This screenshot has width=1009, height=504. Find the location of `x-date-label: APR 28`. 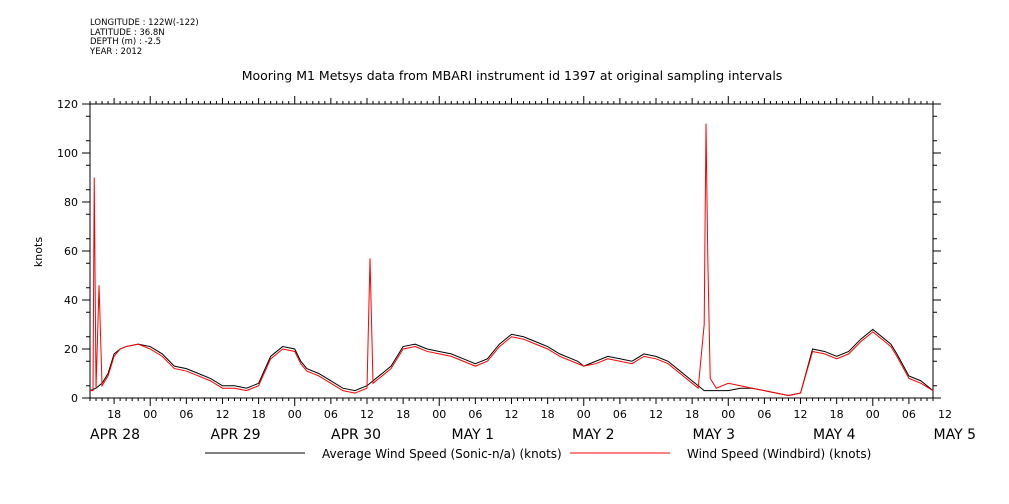

x-date-label: APR 28 is located at coordinates (115, 435).